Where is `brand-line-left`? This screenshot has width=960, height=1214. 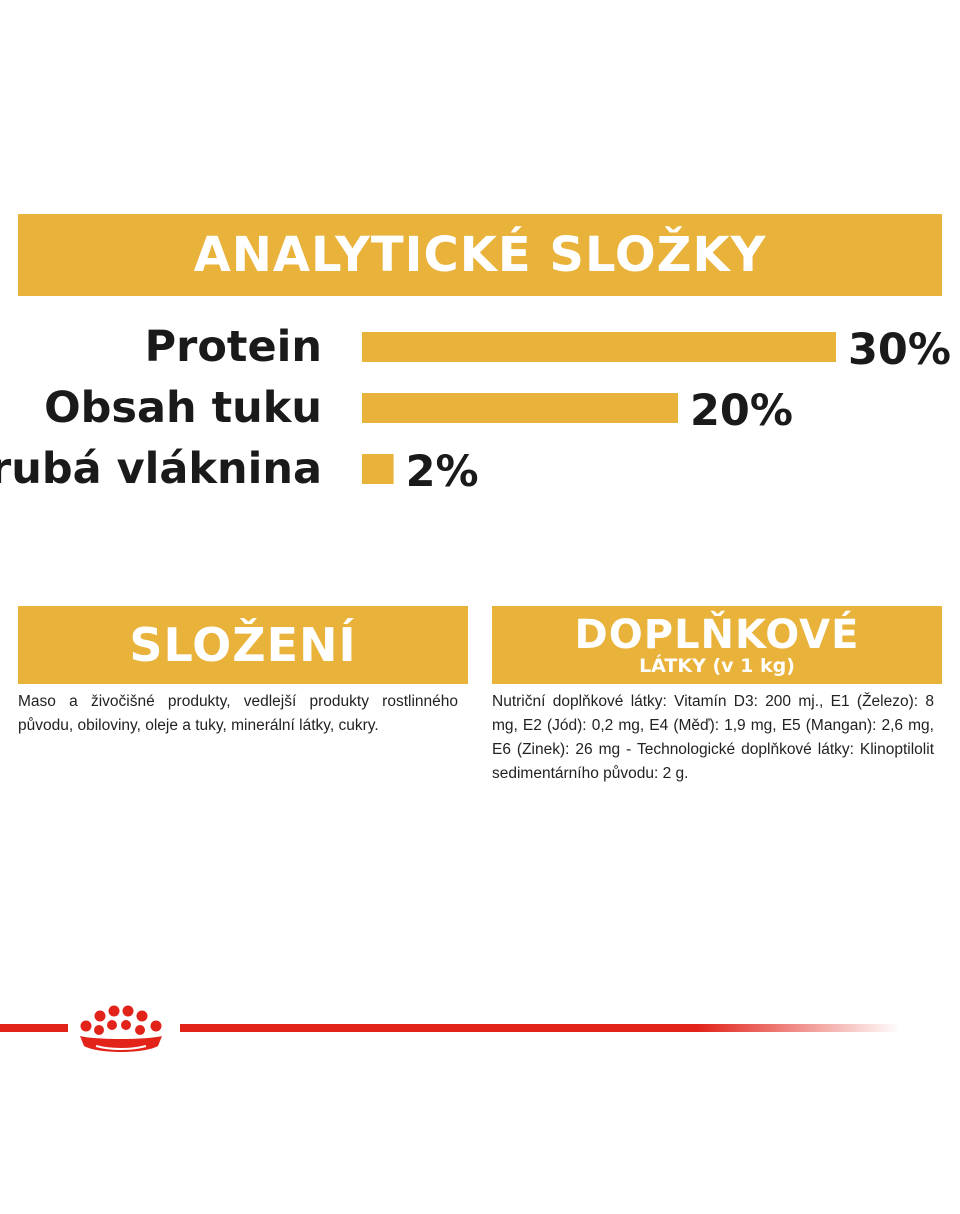
brand-line-left is located at coordinates (34, 1028).